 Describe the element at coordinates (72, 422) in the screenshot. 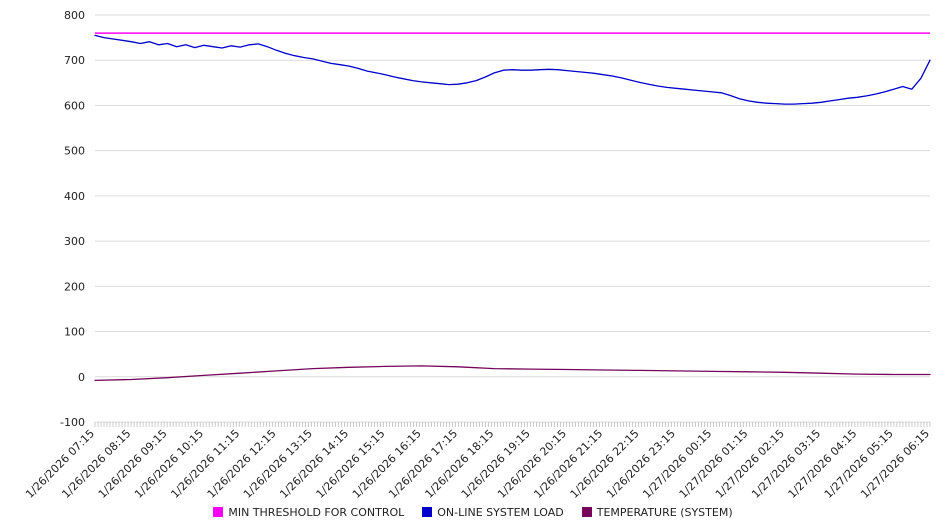

I see `svg-text: -100` at that location.